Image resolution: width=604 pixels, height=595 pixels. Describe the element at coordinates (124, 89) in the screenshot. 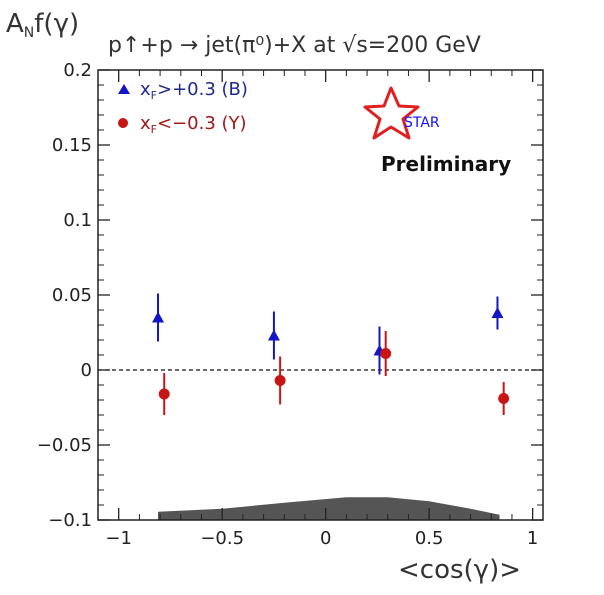

I see `legend-marker-triangle` at that location.